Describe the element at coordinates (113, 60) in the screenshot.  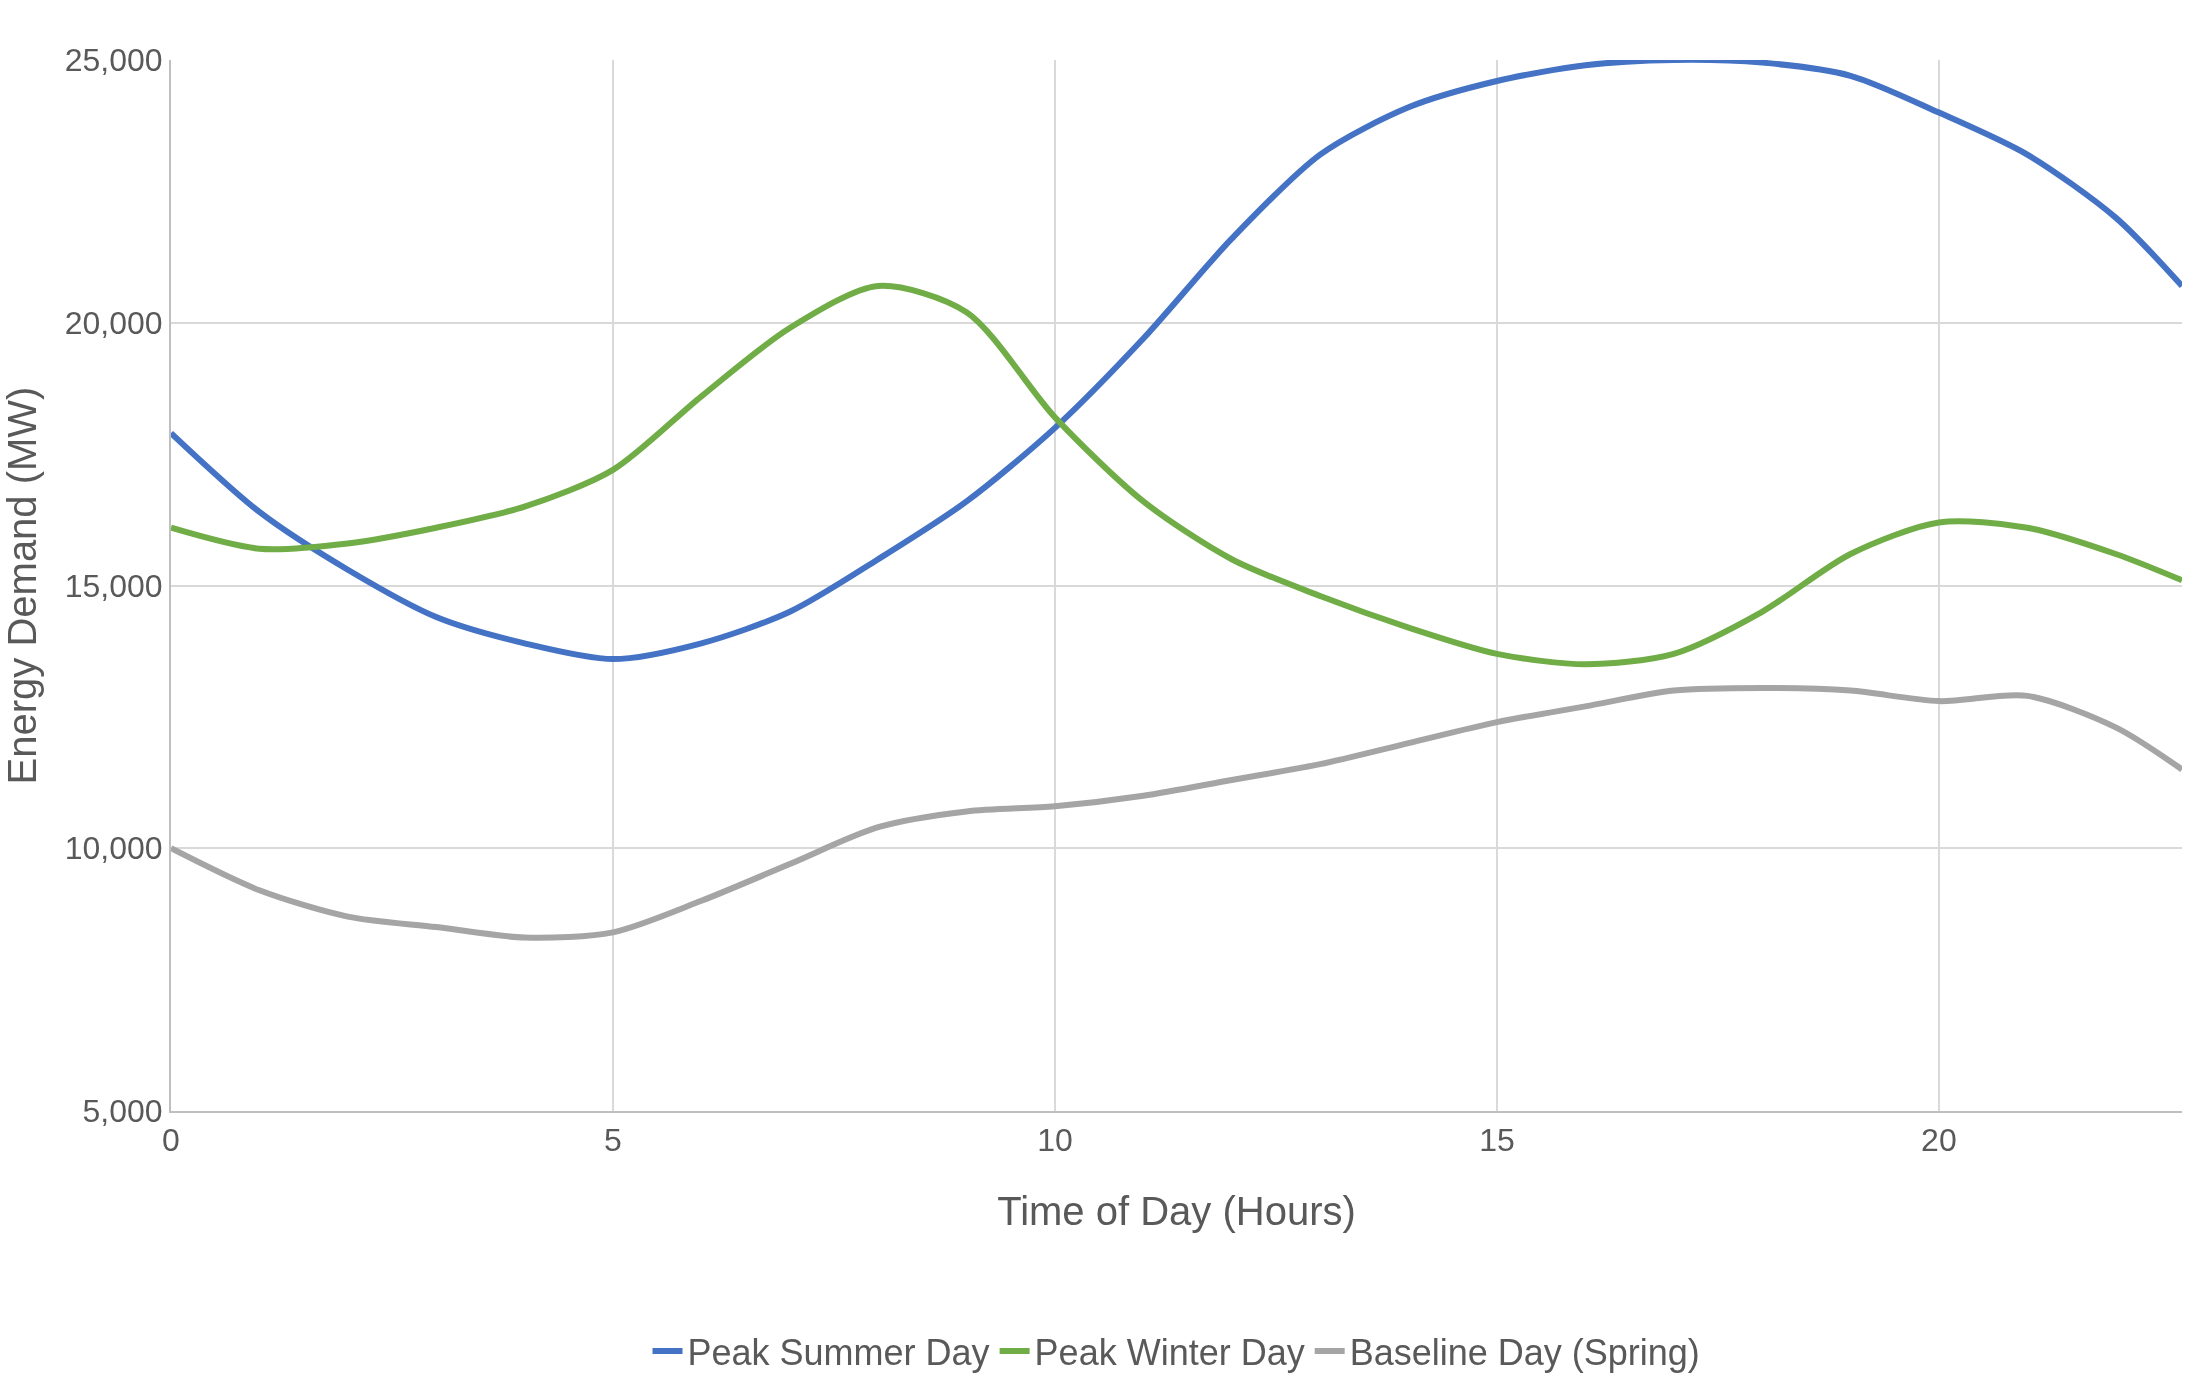
I see `y-tick-label: 25,000` at that location.